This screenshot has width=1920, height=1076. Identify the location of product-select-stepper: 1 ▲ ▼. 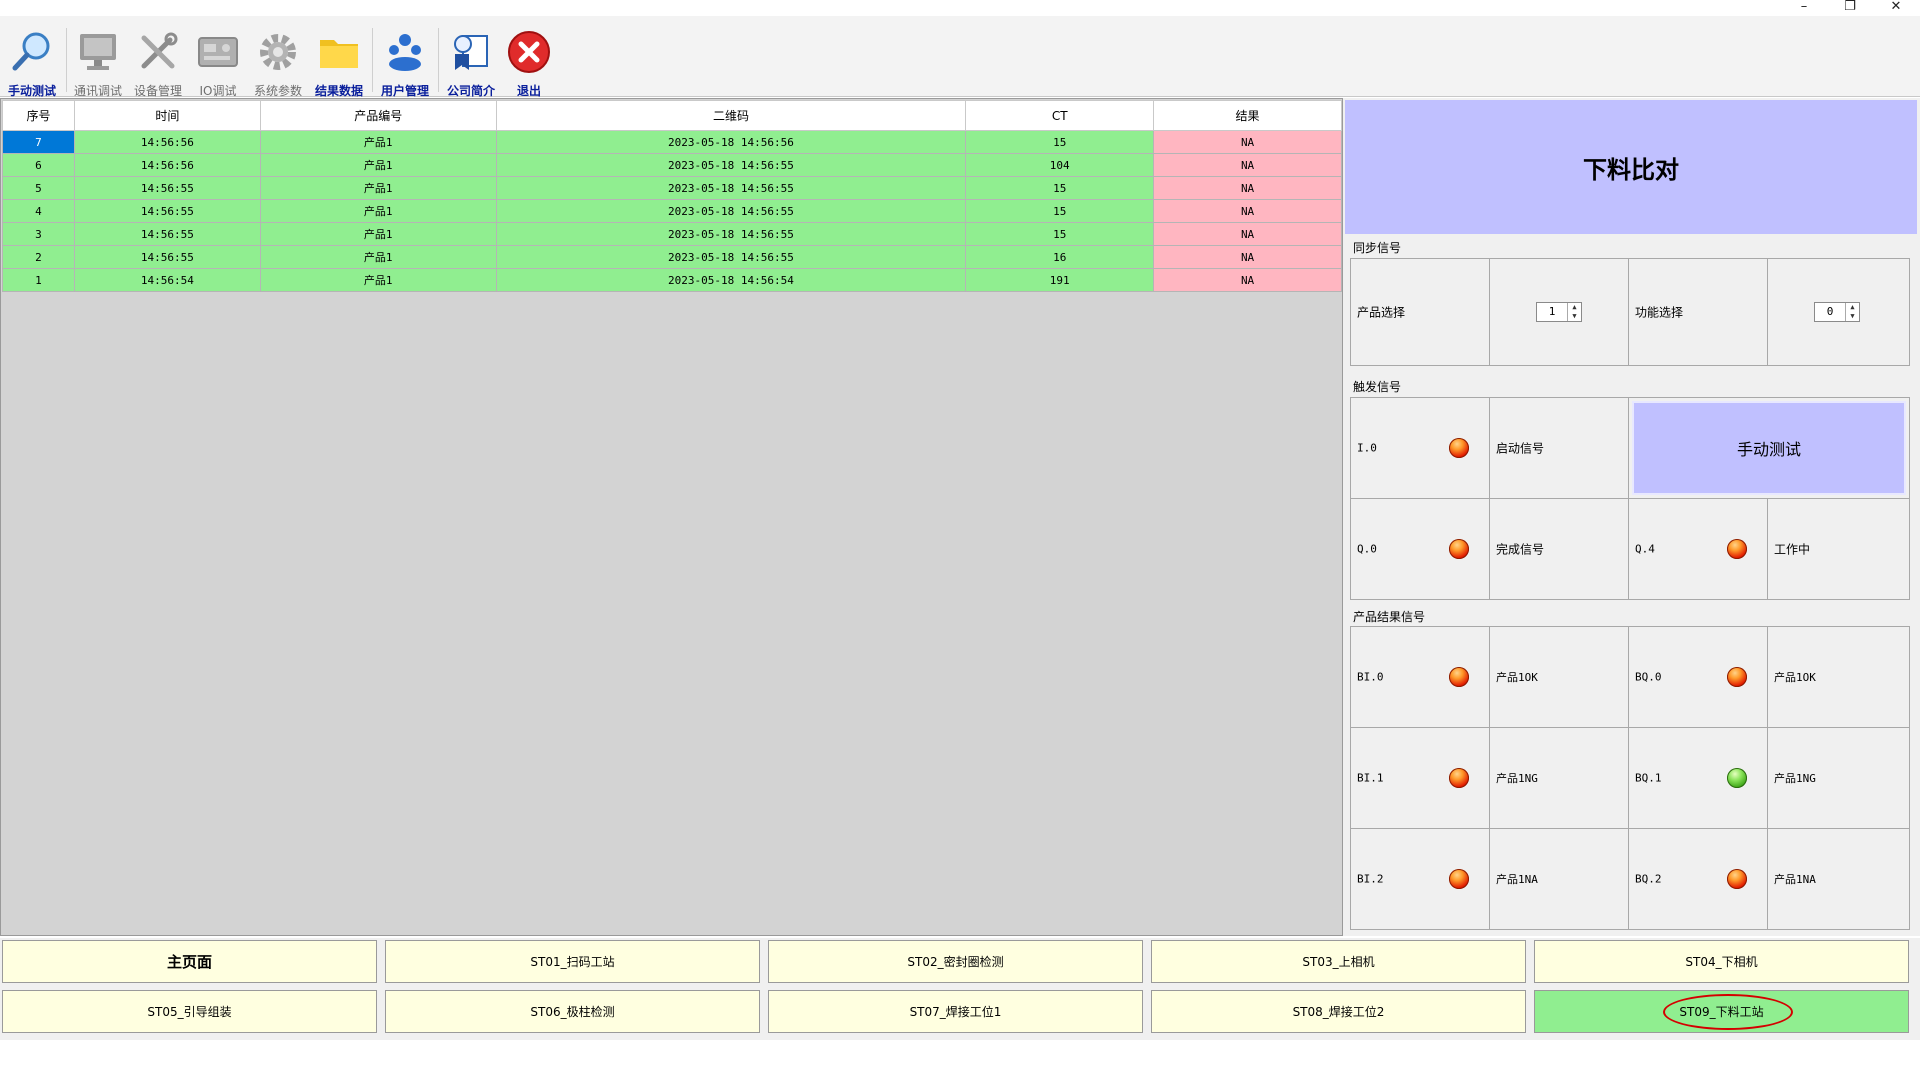
(1559, 312).